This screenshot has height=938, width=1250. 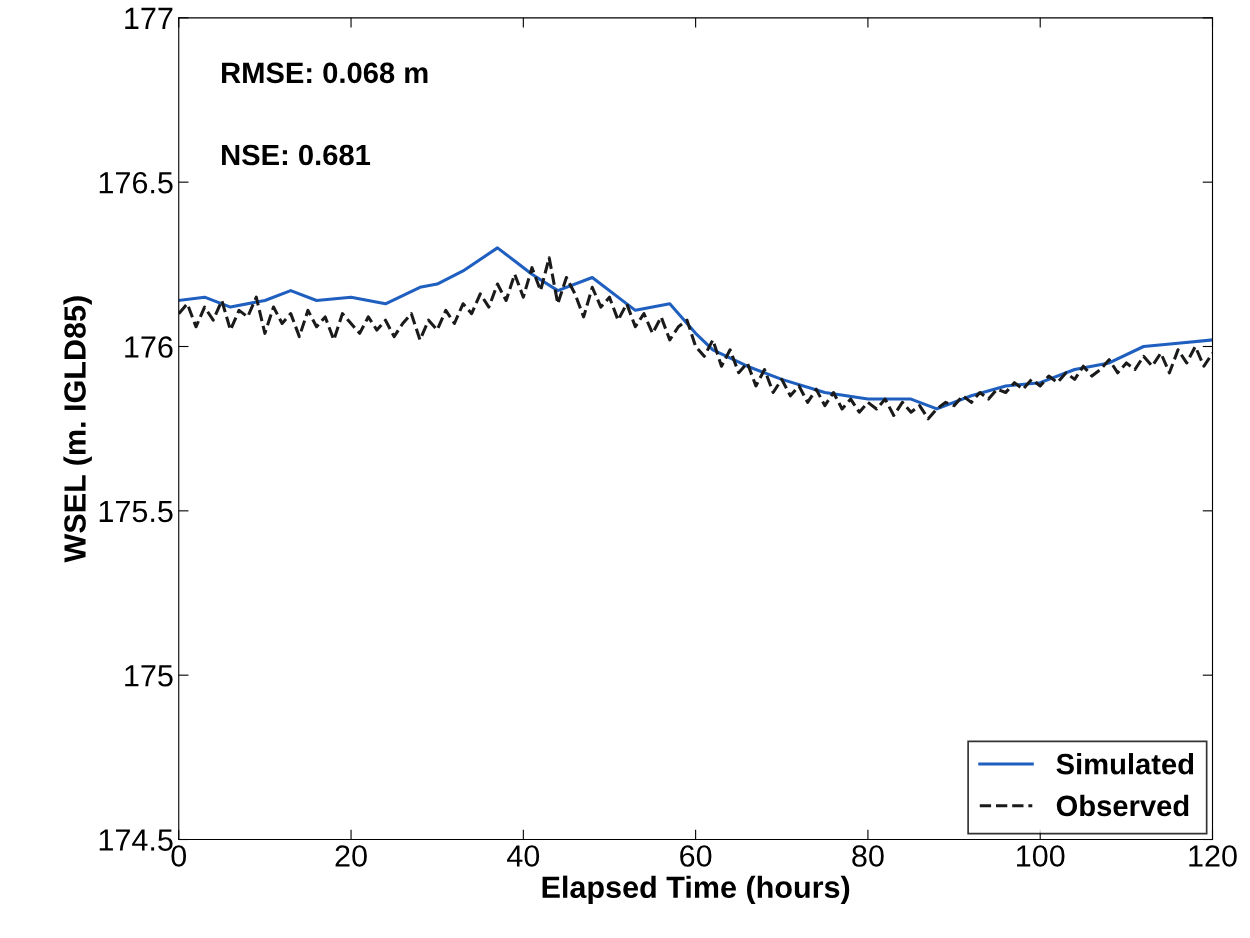 I want to click on y-tick-label: 177, so click(x=149, y=18).